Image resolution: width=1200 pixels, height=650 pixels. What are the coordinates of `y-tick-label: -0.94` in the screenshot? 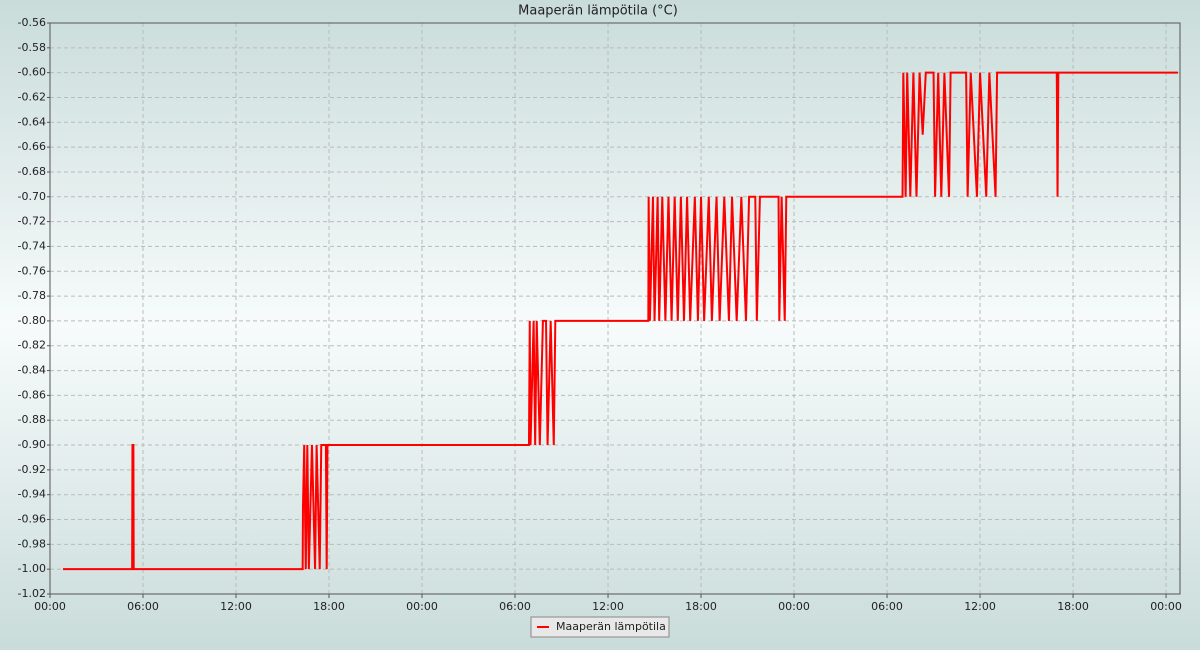 It's located at (32, 494).